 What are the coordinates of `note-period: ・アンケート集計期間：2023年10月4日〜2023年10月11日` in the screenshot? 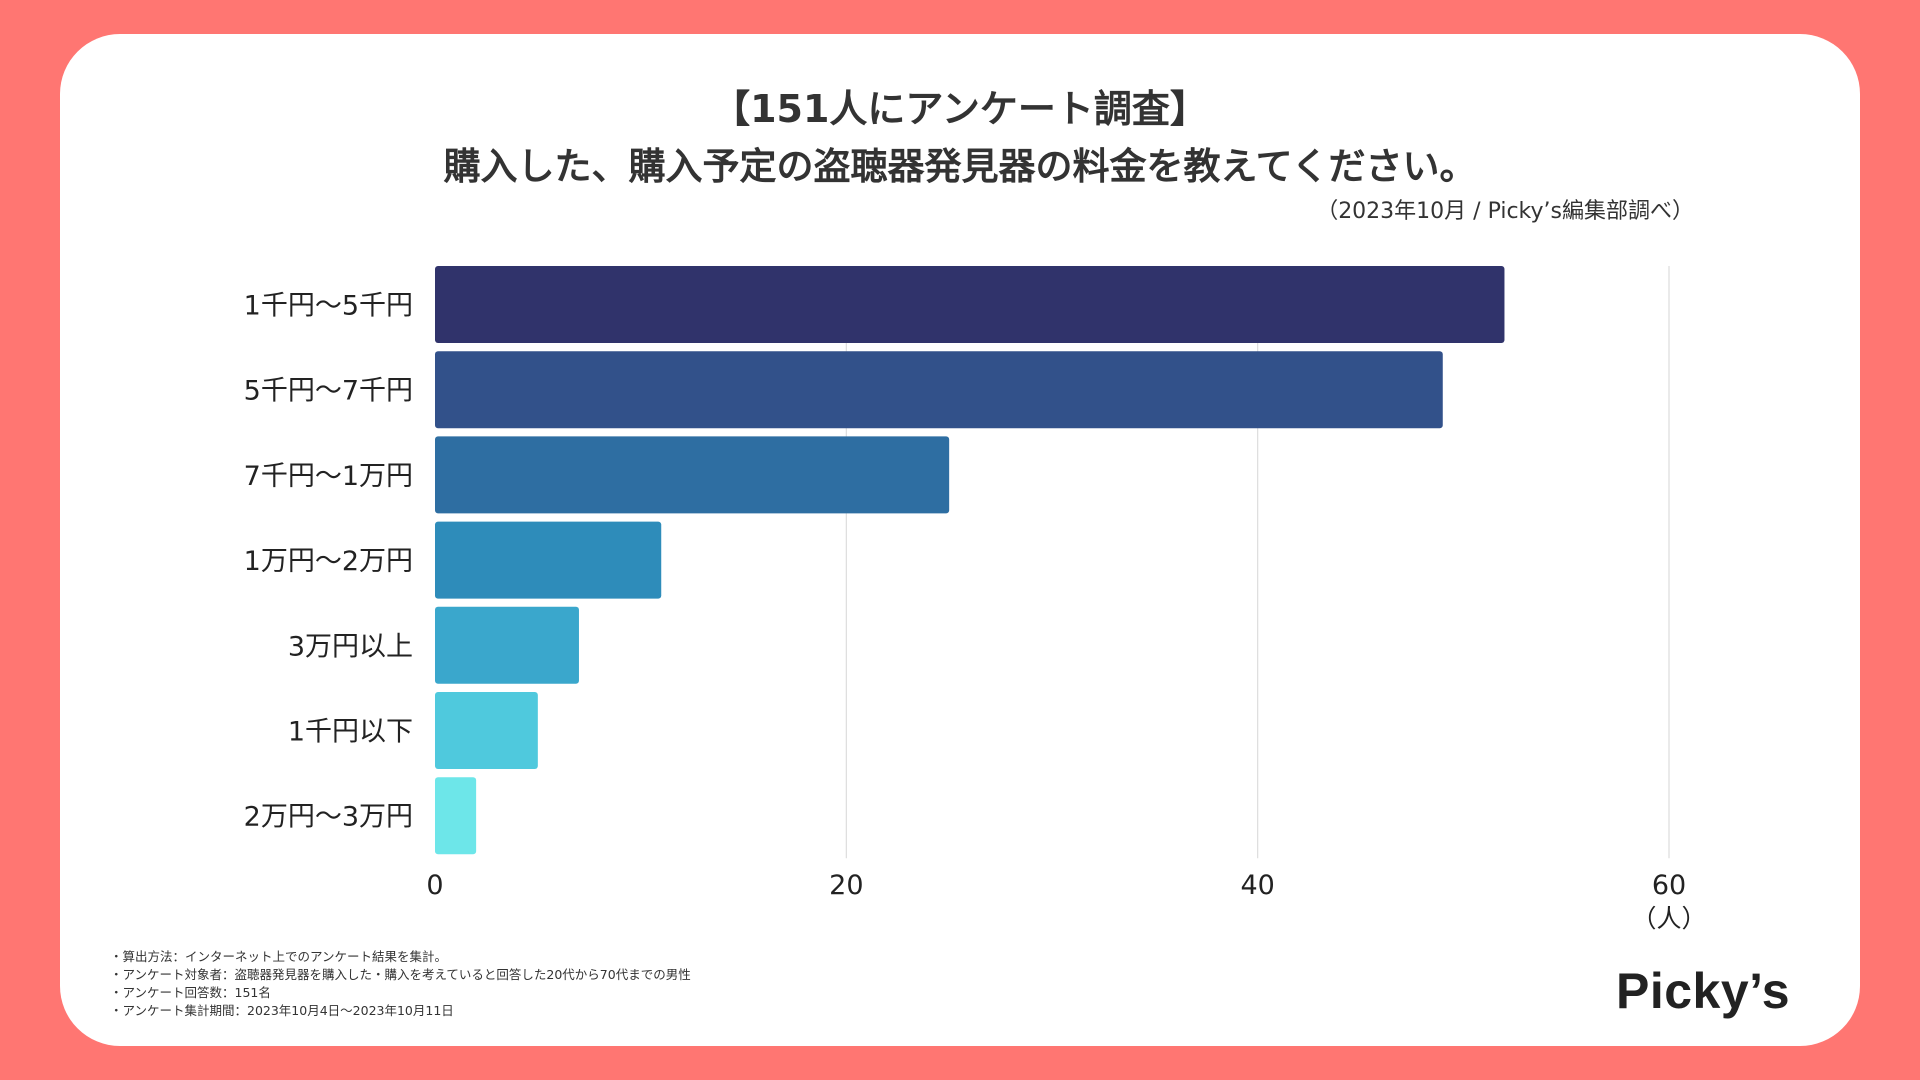 It's located at (282, 1010).